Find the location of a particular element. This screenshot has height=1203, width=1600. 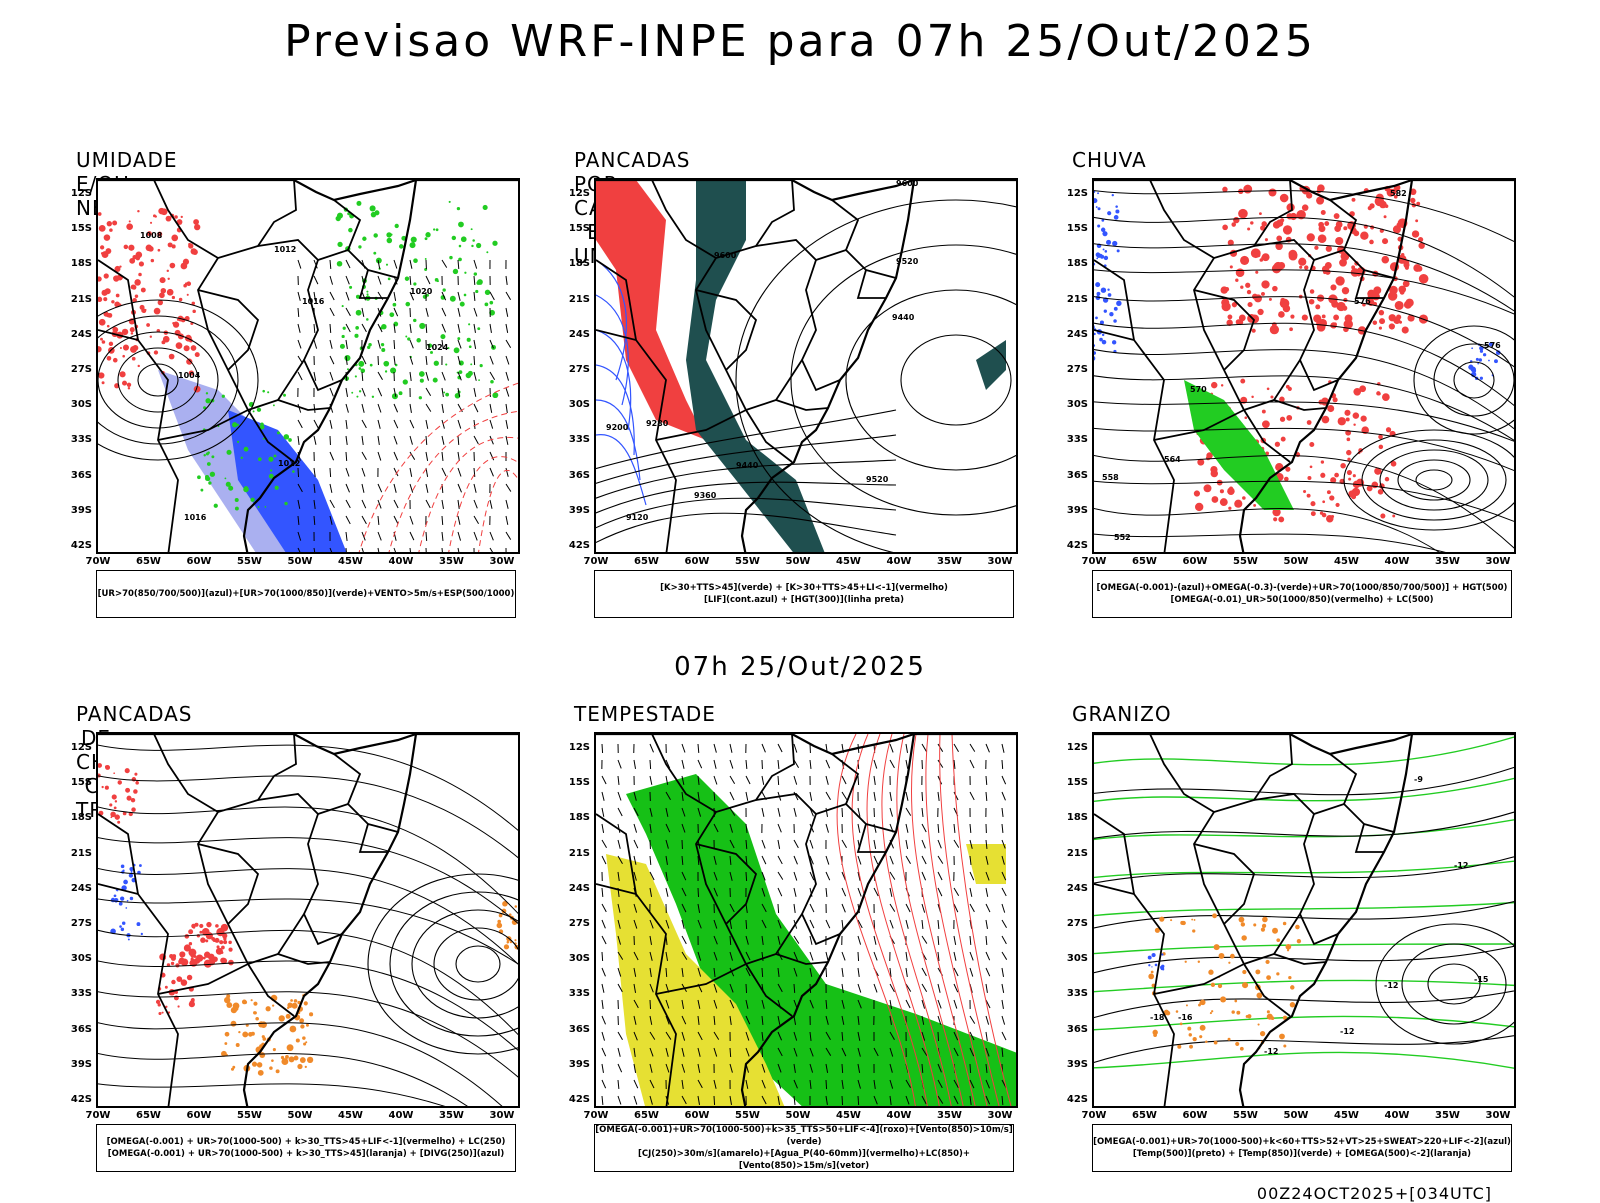

map-svg: -12-12-15-18-16-12-12-9 is located at coordinates (1305, 921).